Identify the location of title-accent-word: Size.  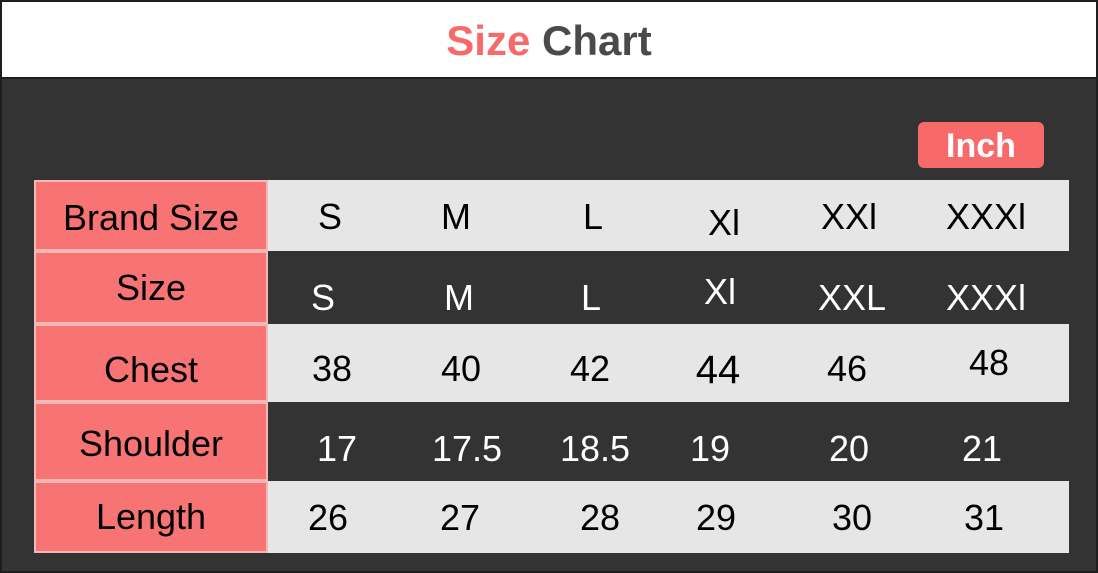
(488, 40).